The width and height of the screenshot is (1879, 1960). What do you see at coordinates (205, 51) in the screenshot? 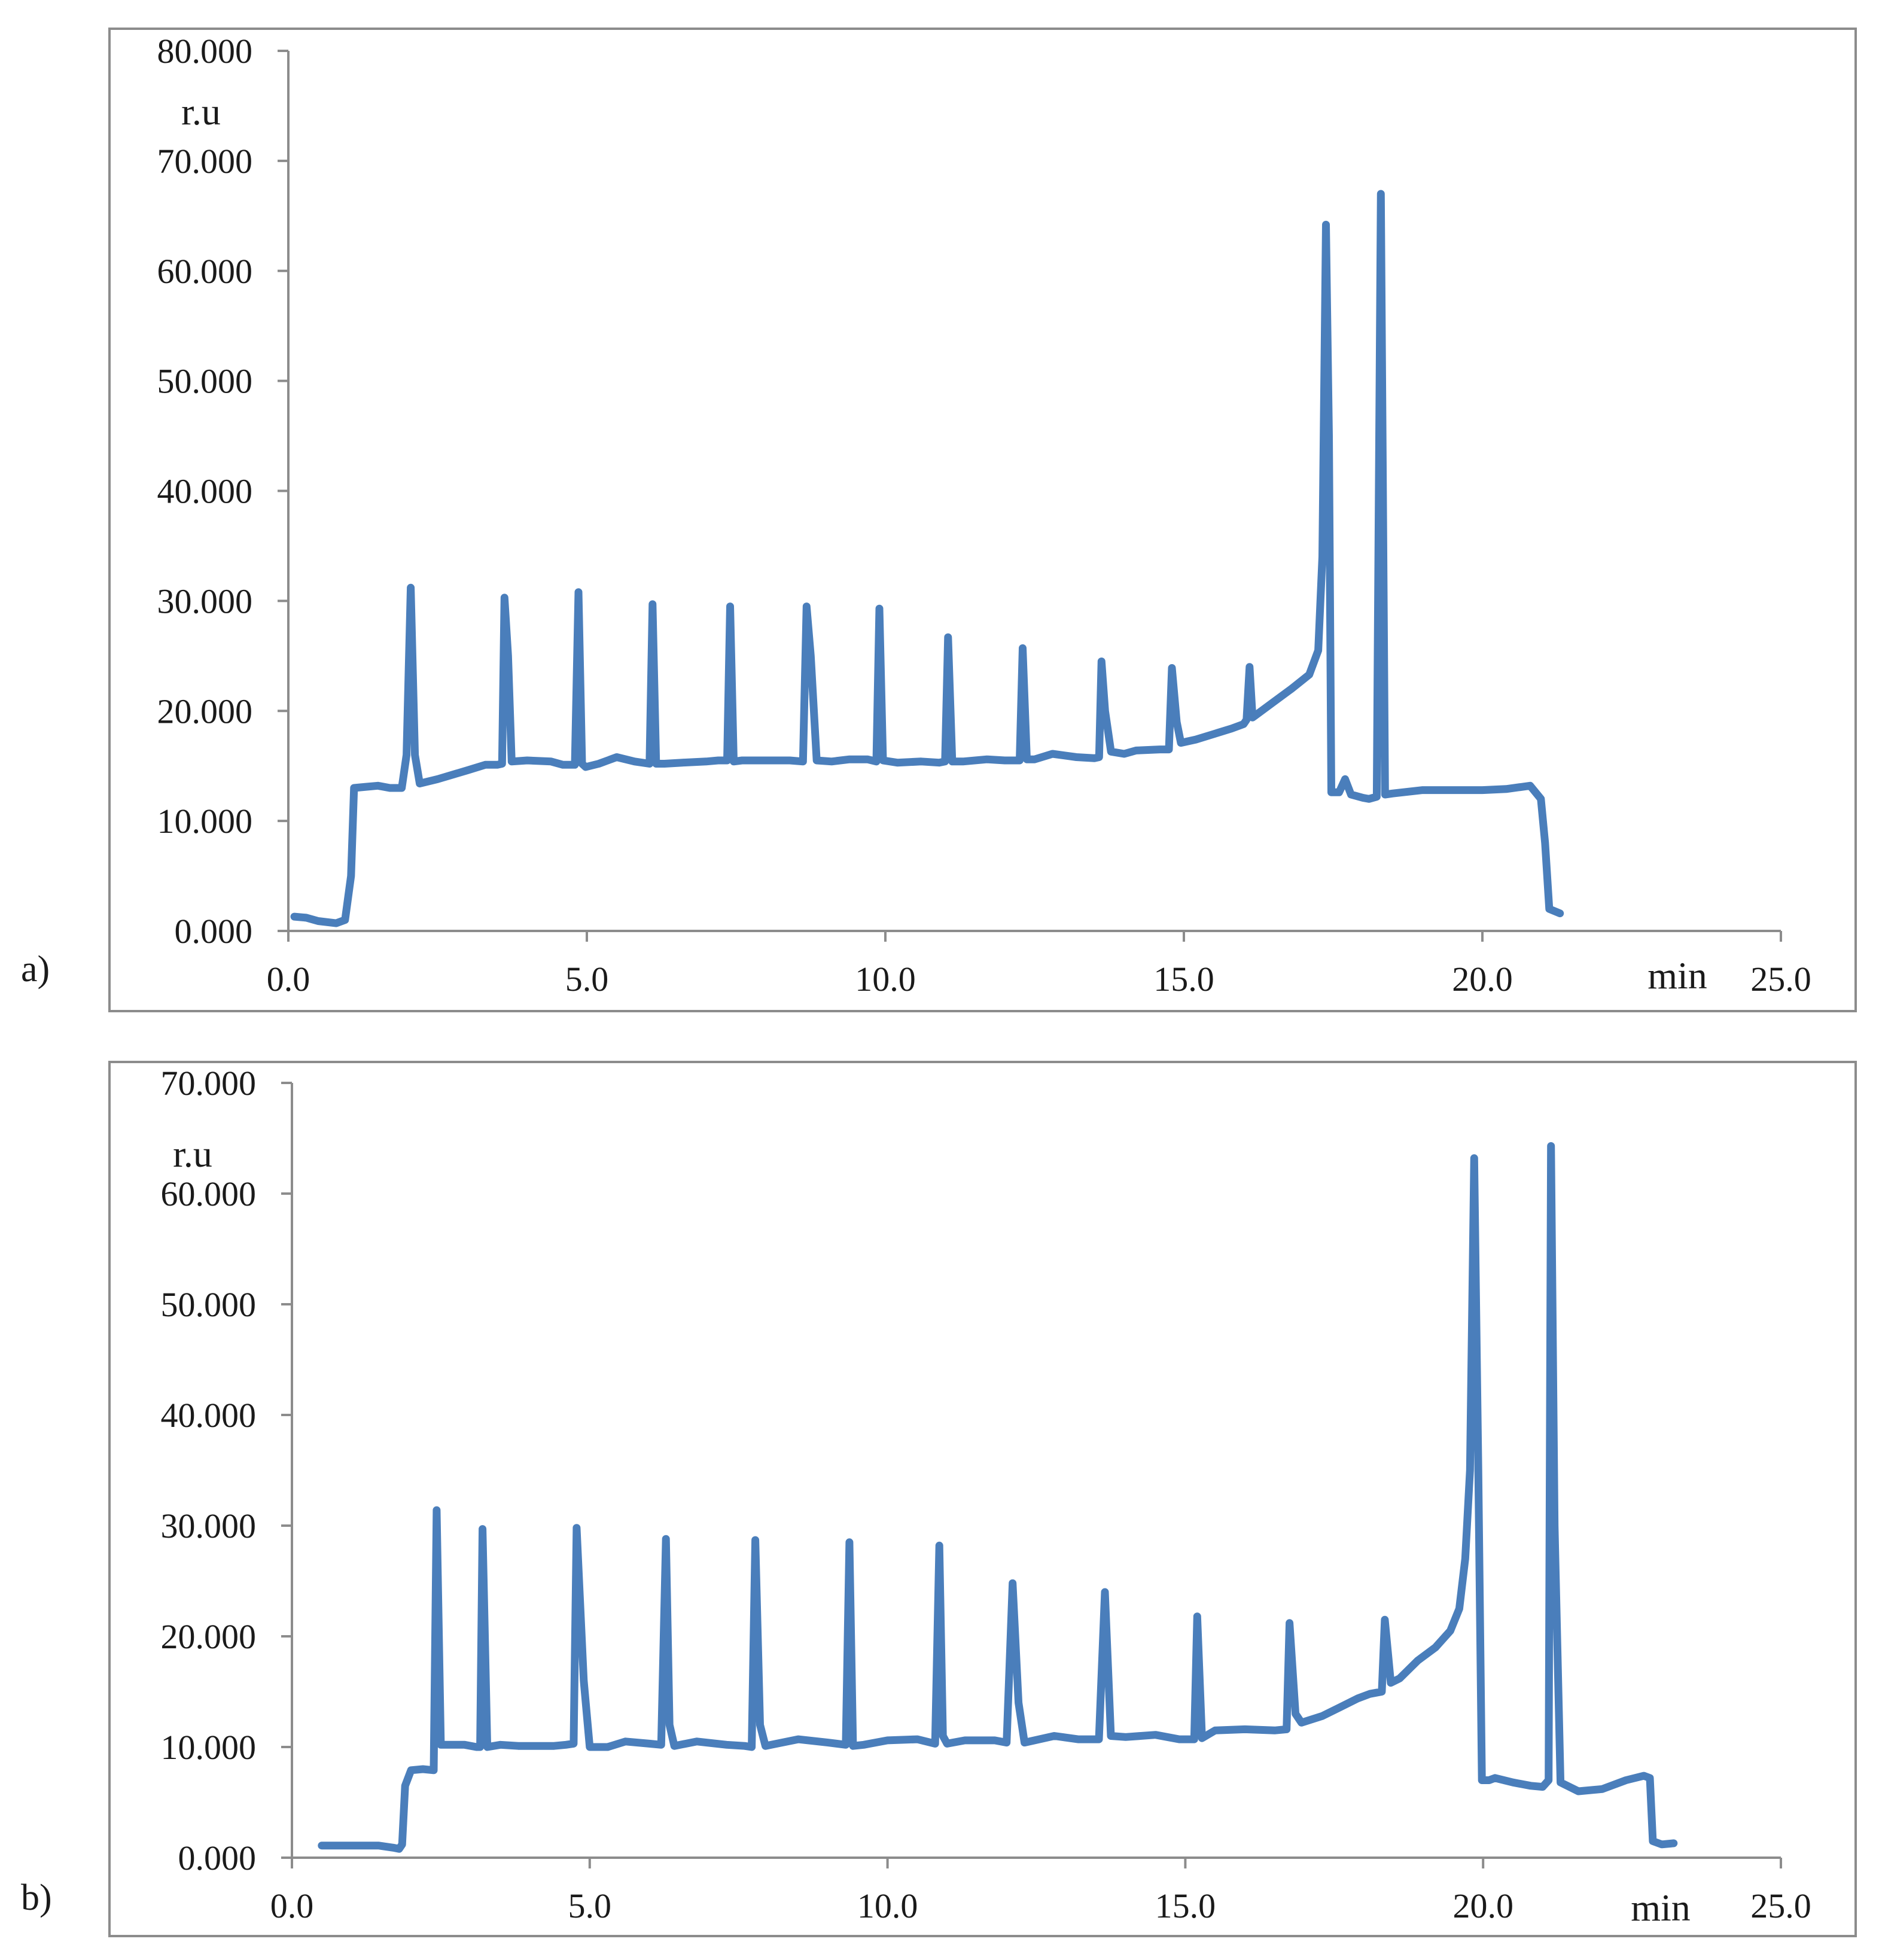
I see `y-tick-label: 80.000` at bounding box center [205, 51].